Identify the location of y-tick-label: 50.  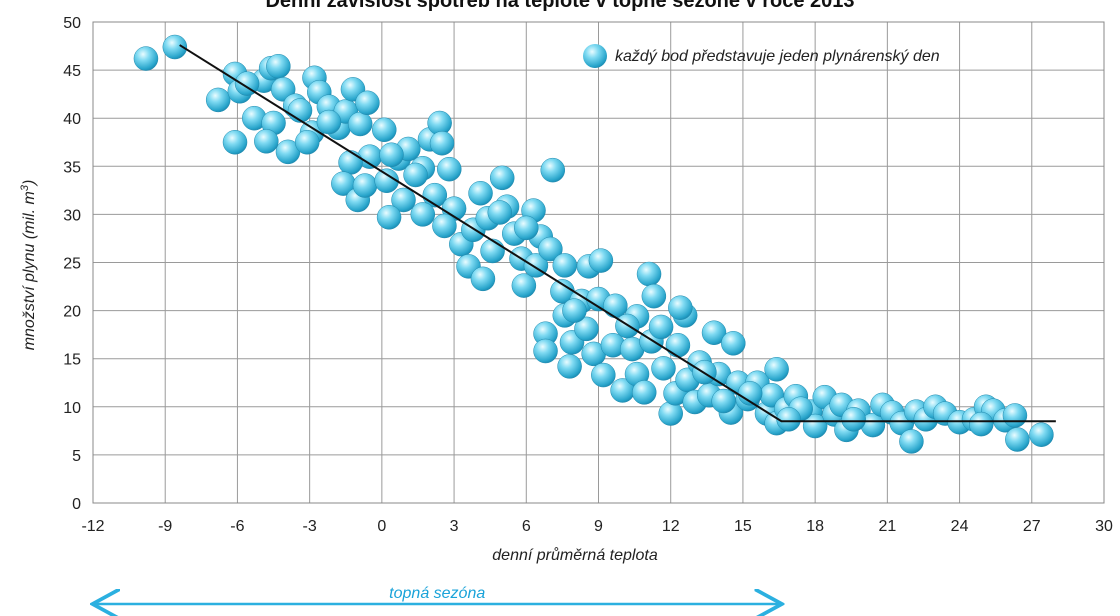
(72, 23).